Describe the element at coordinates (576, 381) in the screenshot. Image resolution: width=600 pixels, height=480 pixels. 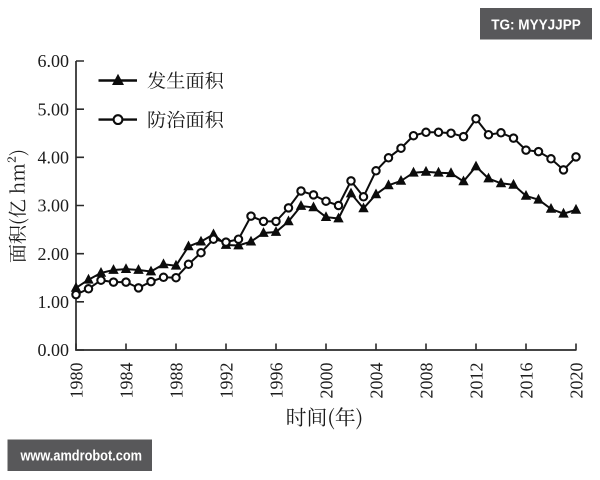
I see `svg-text: 2020` at that location.